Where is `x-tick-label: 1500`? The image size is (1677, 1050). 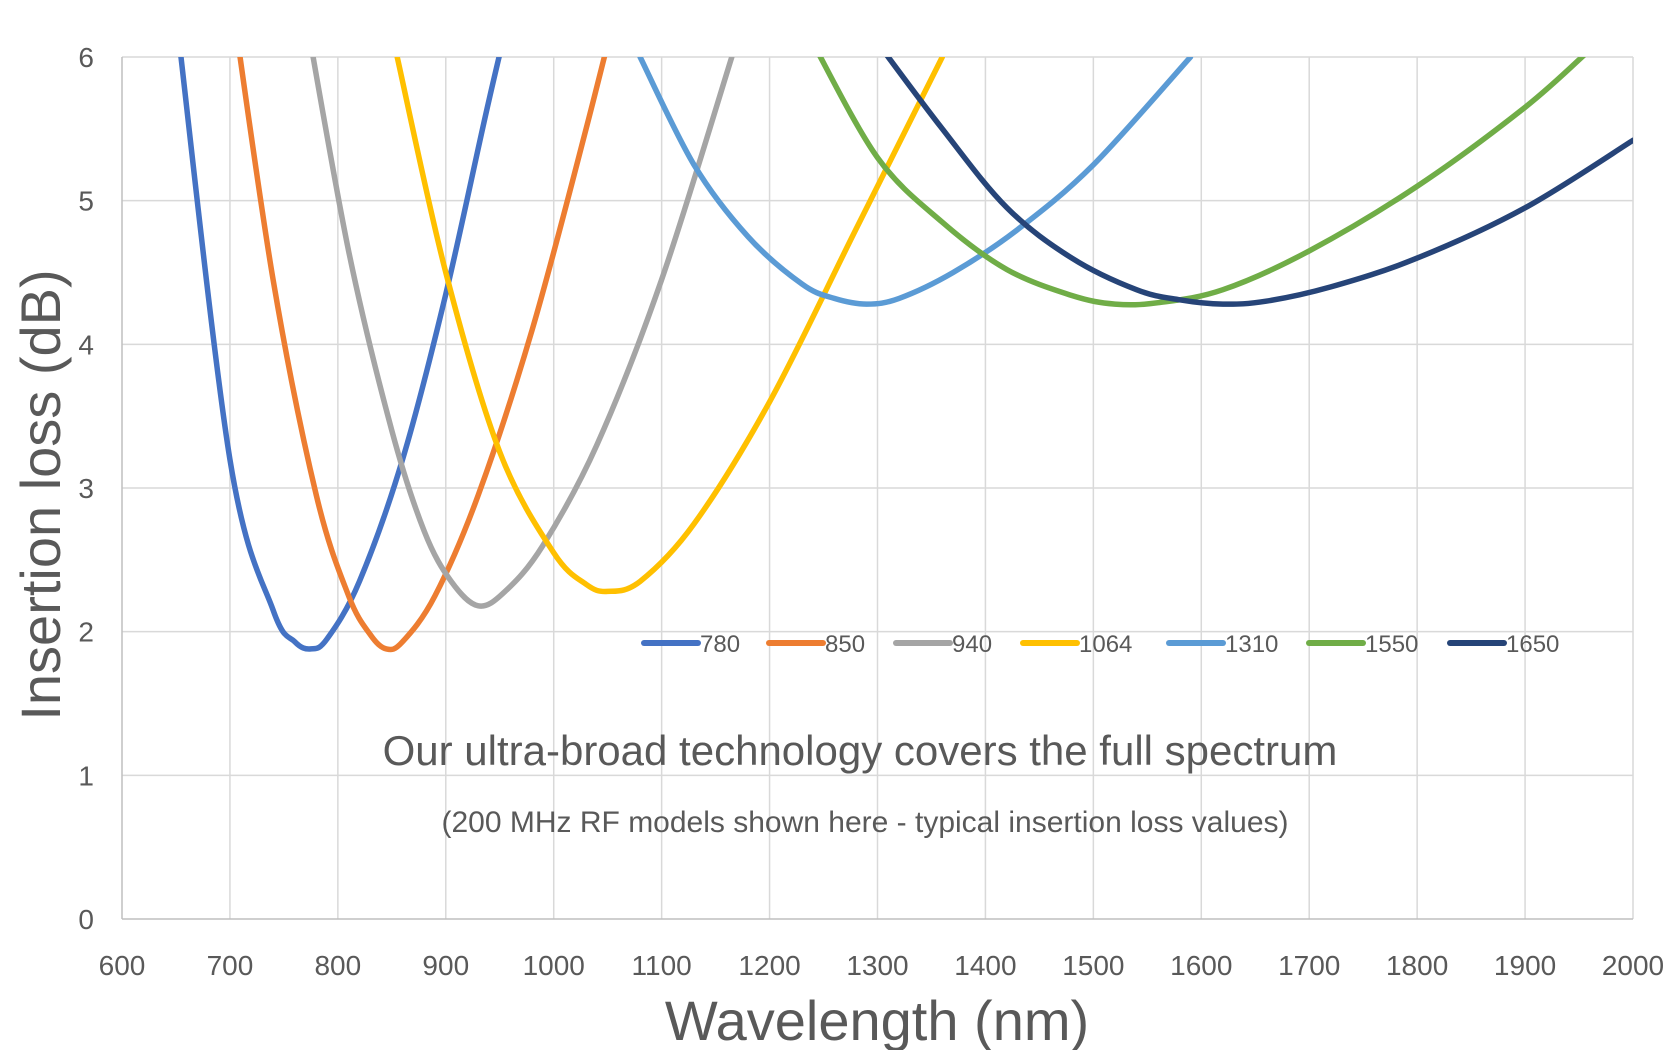 x-tick-label: 1500 is located at coordinates (1093, 965).